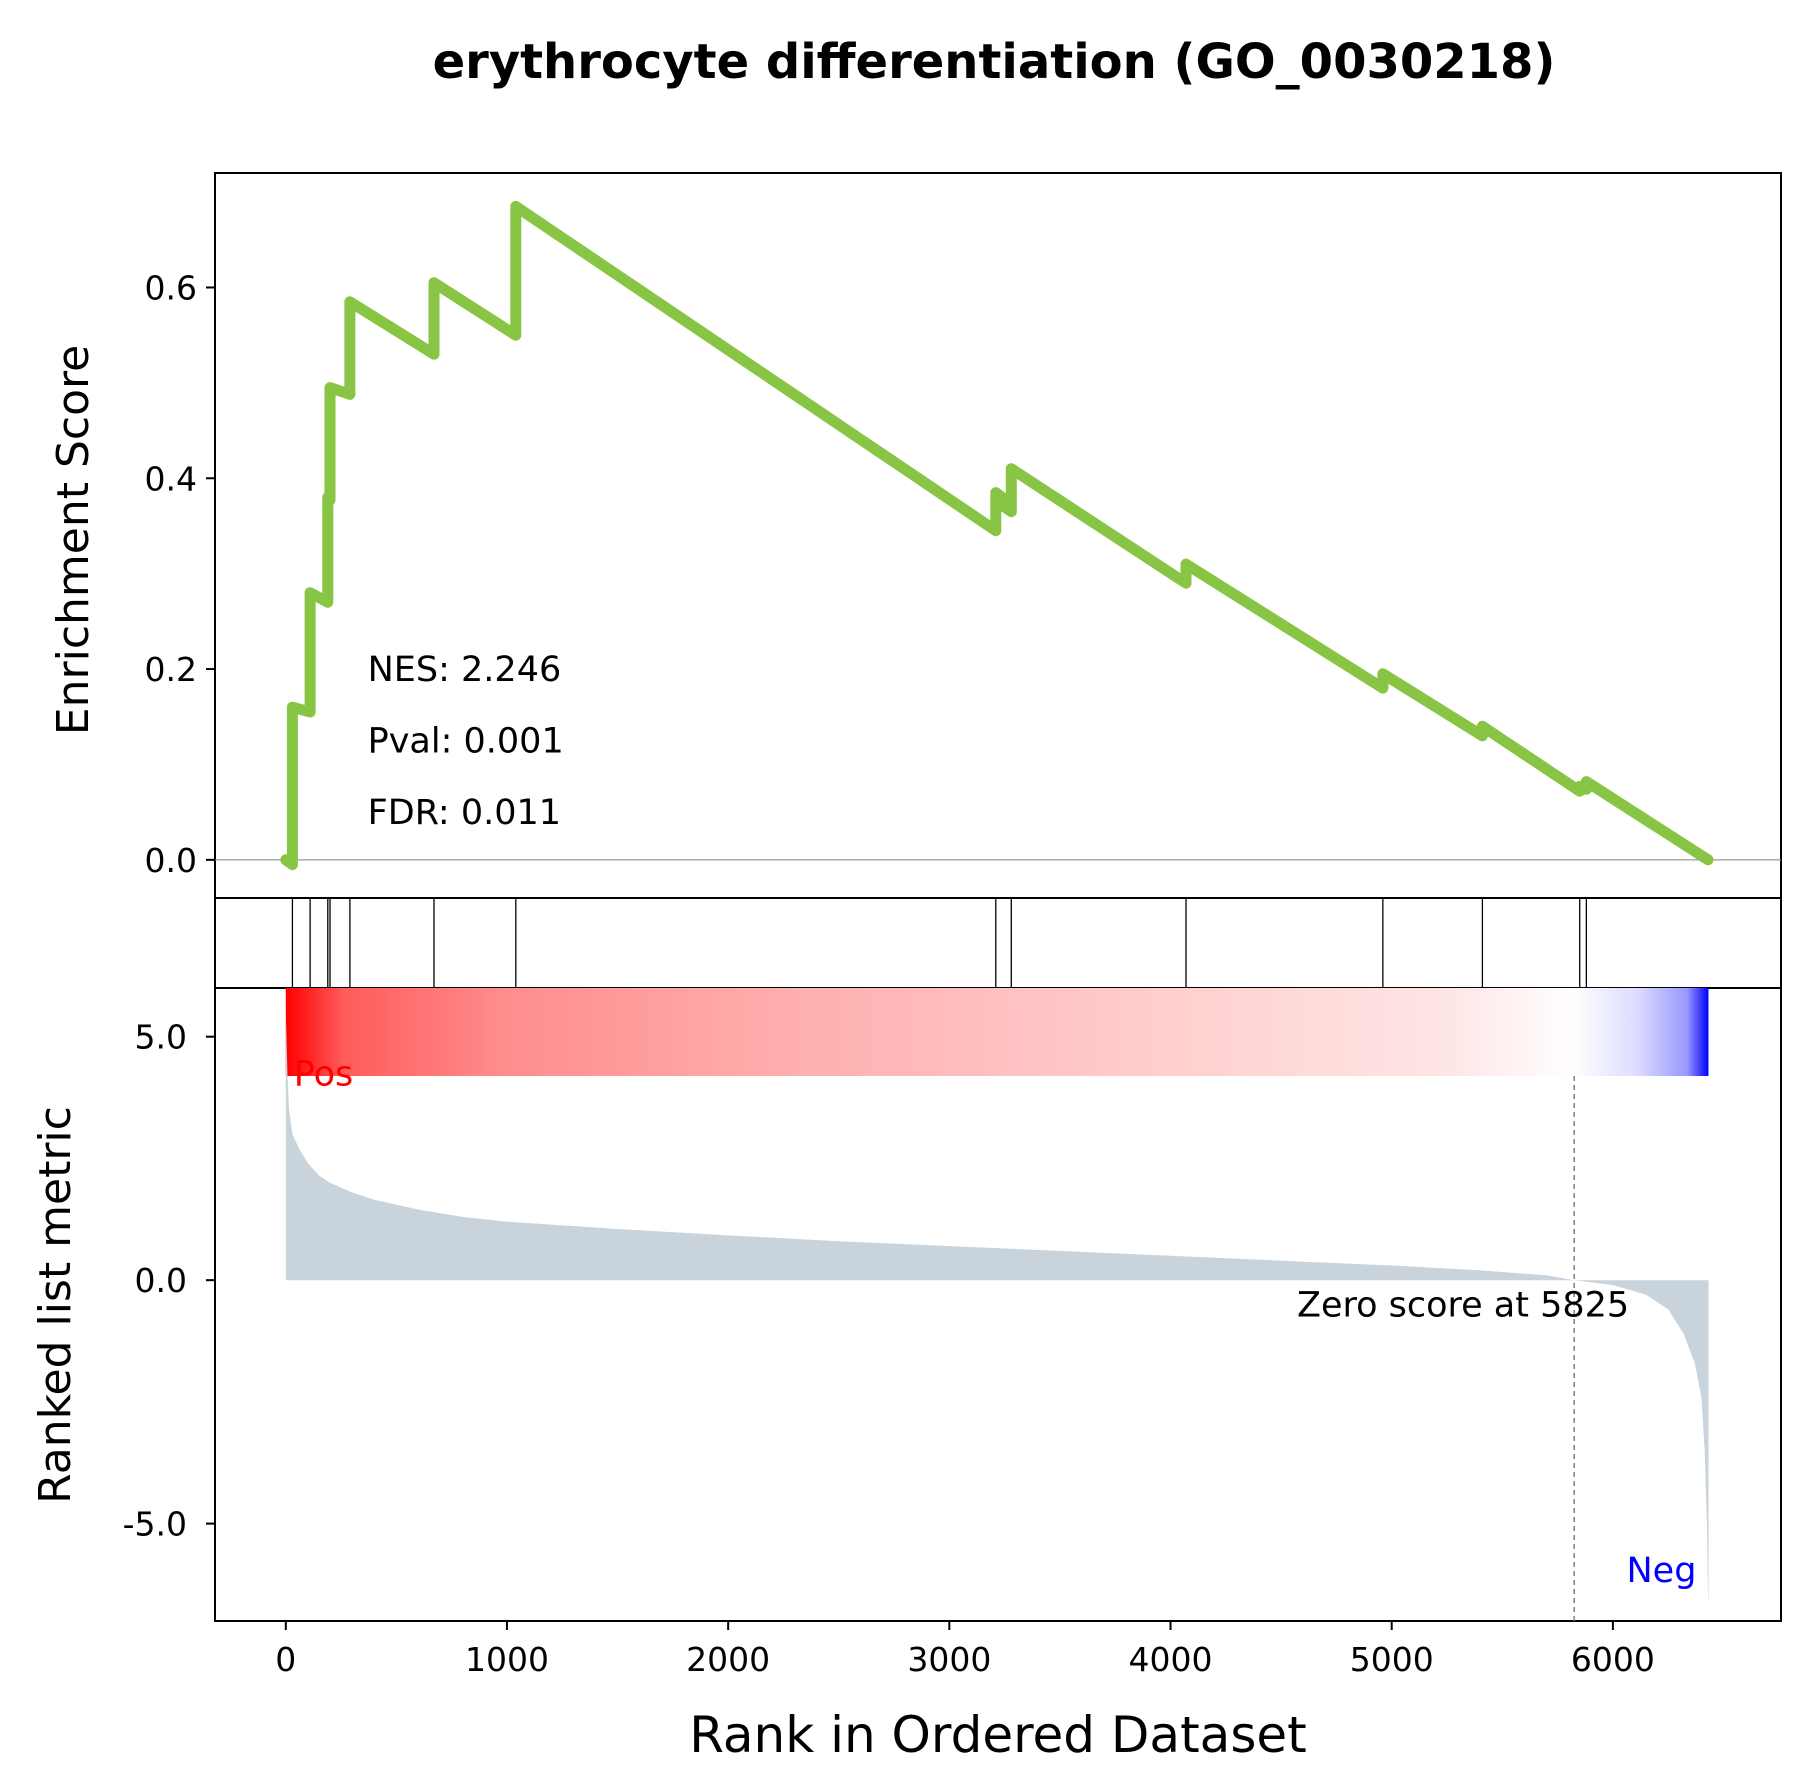 Image resolution: width=1807 pixels, height=1788 pixels. What do you see at coordinates (997, 1032) in the screenshot?
I see `ranked-colorbar` at bounding box center [997, 1032].